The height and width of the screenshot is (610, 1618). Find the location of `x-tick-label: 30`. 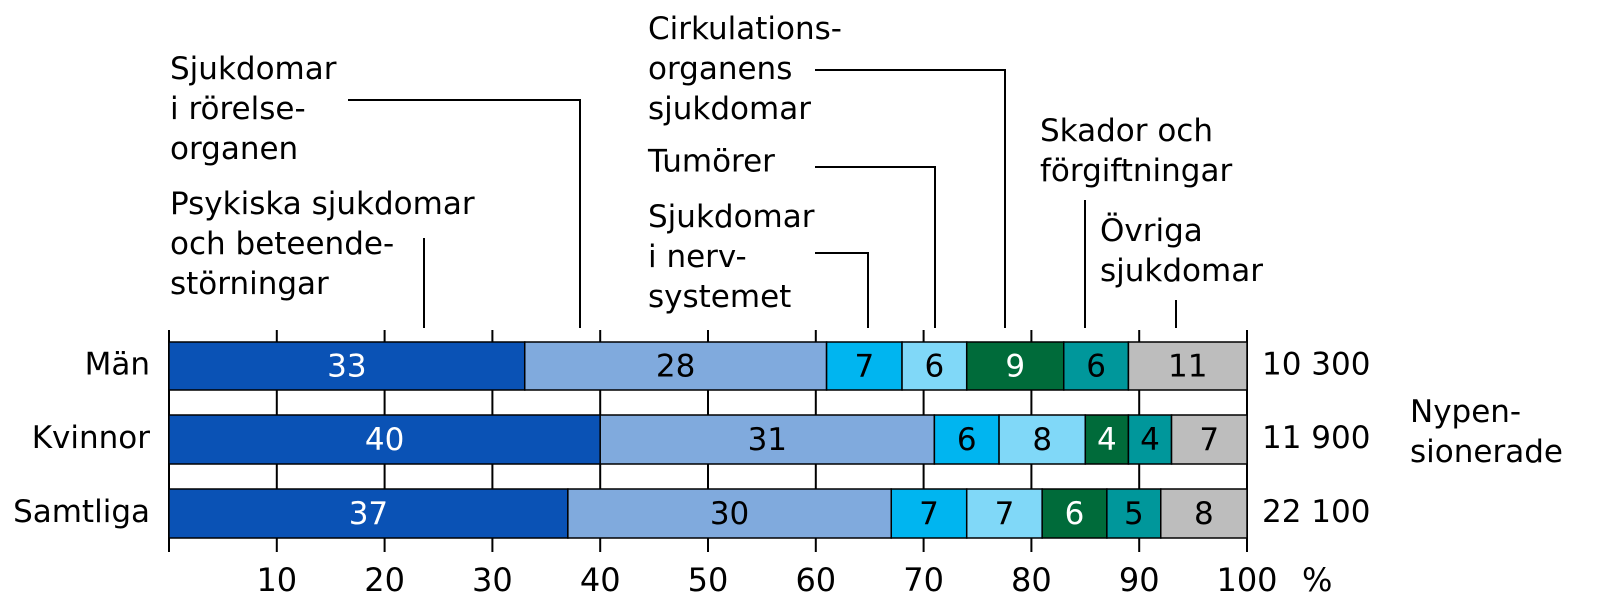

x-tick-label: 30 is located at coordinates (492, 580).